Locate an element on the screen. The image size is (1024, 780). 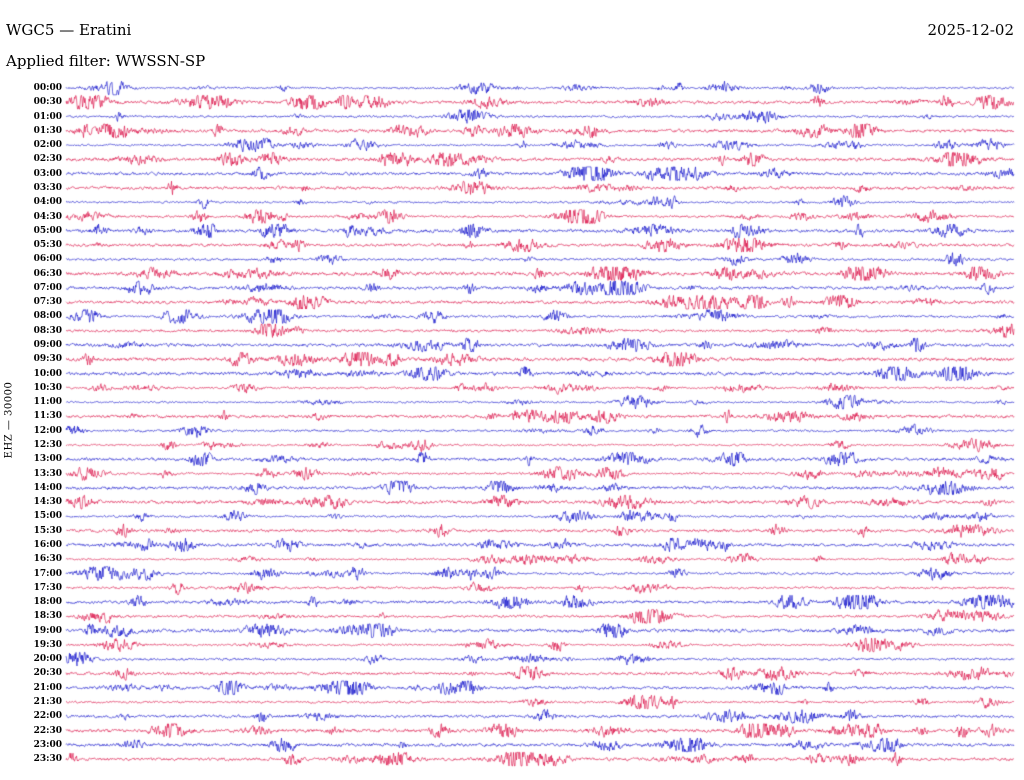
row-time-label: 13:00 is located at coordinates (47, 459).